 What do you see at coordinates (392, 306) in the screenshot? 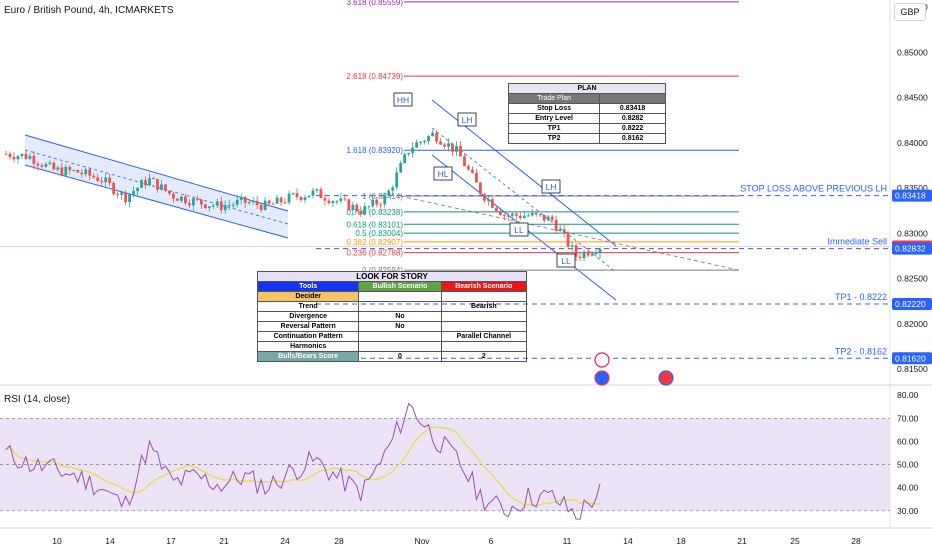
I see `story-row: Trend Bearish` at bounding box center [392, 306].